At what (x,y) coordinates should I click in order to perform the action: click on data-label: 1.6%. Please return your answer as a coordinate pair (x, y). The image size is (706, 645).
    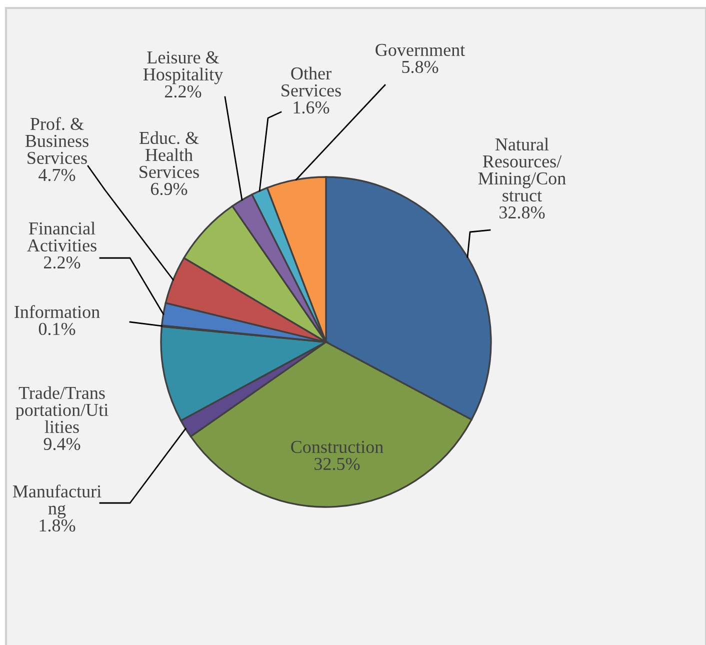
    Looking at the image, I should click on (312, 107).